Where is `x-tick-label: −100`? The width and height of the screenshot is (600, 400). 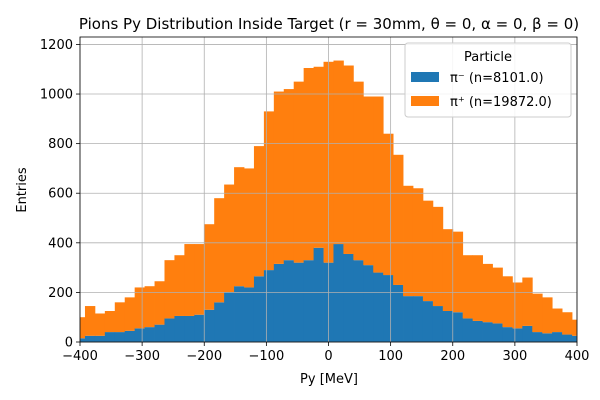
x-tick-label: −100 is located at coordinates (267, 356).